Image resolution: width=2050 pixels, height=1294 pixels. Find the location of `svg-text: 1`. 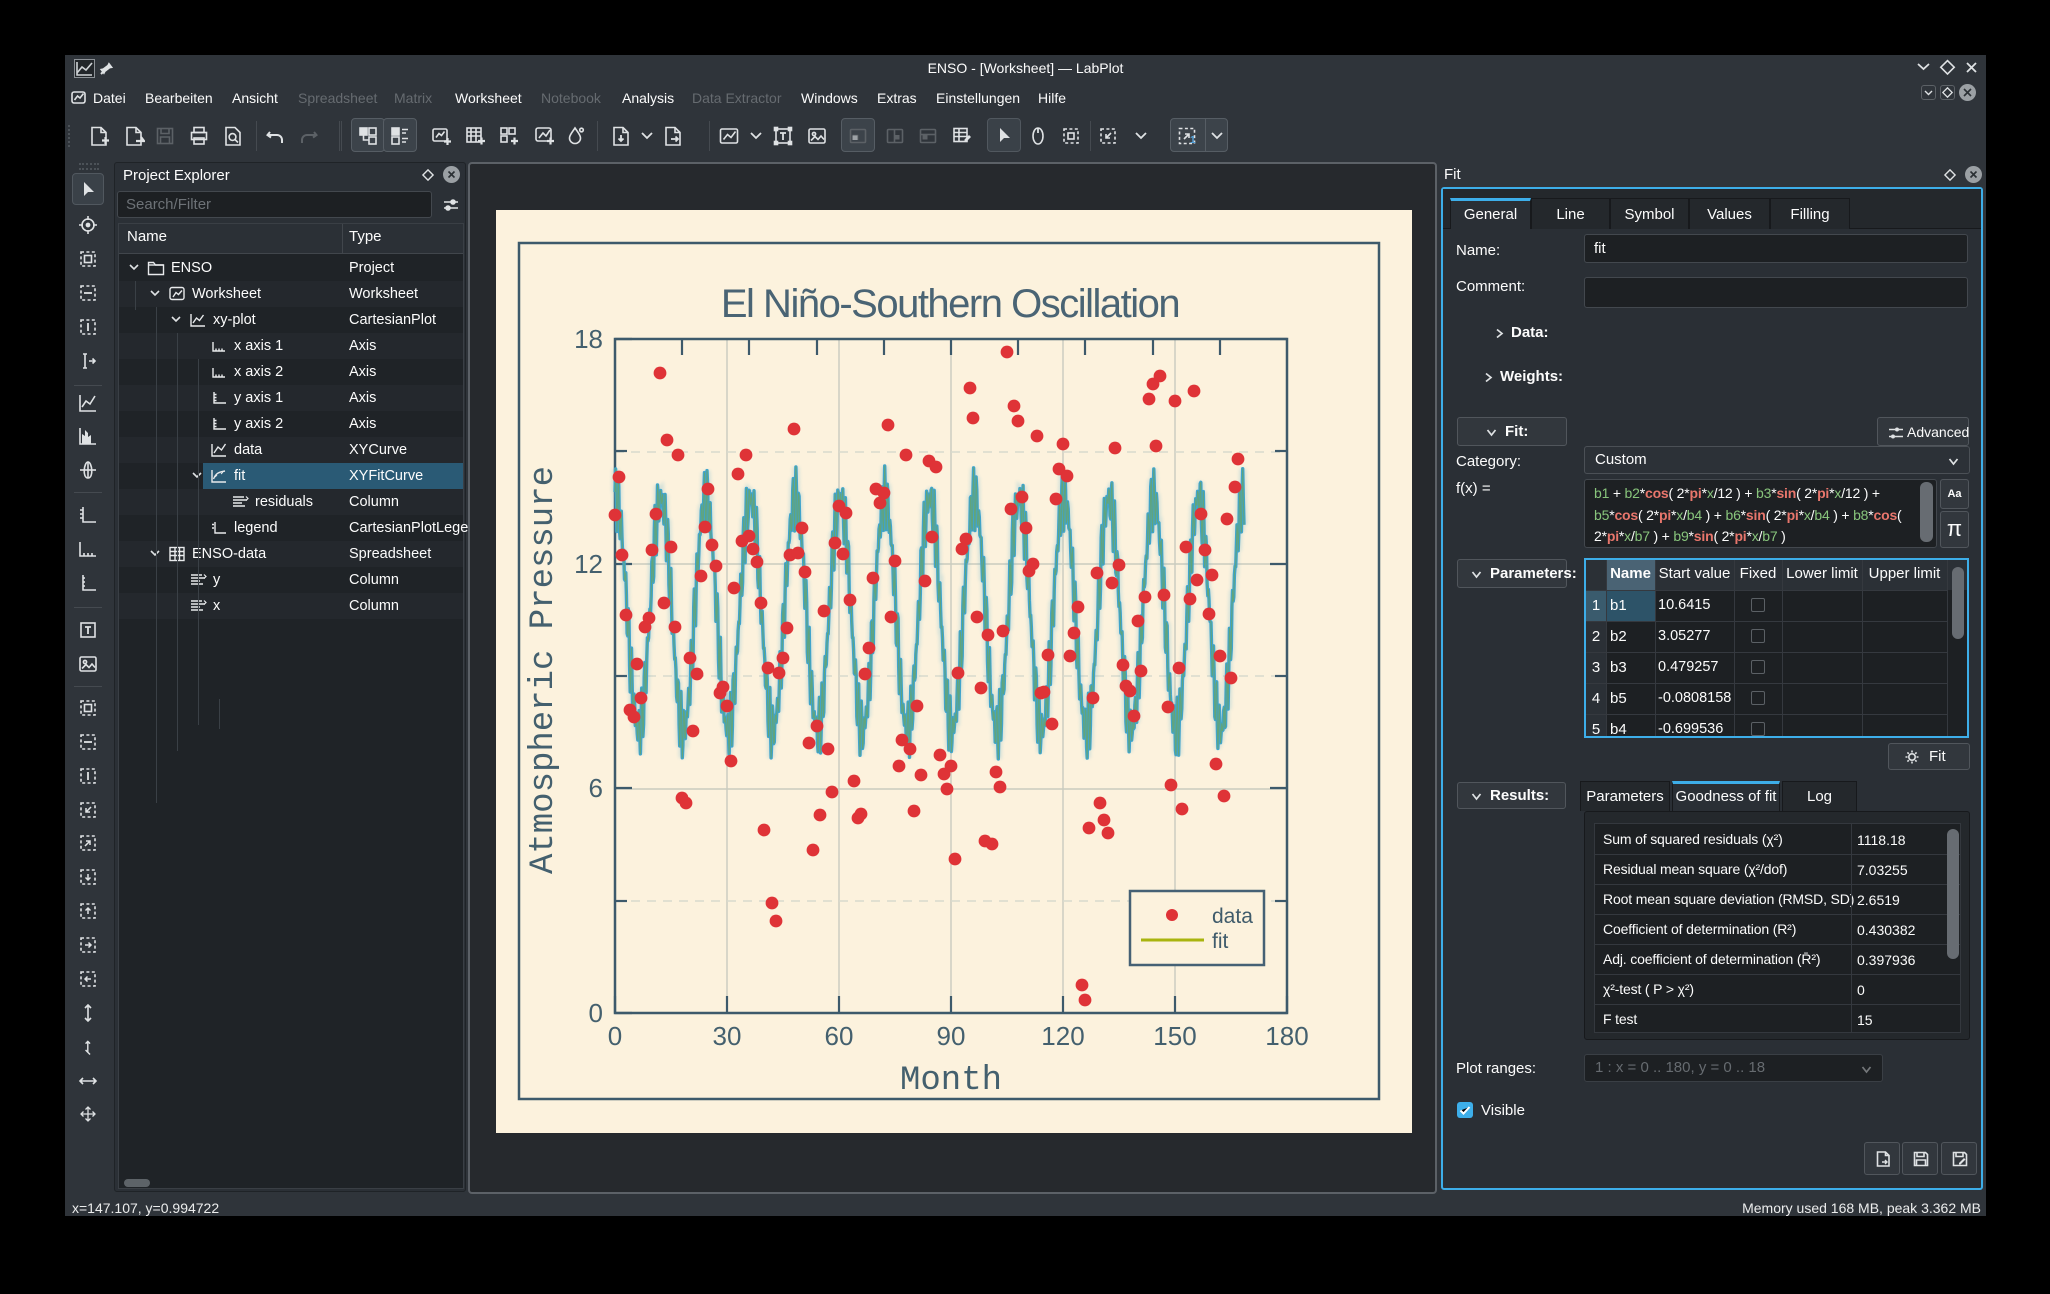

svg-text: 1 is located at coordinates (1193, 140).